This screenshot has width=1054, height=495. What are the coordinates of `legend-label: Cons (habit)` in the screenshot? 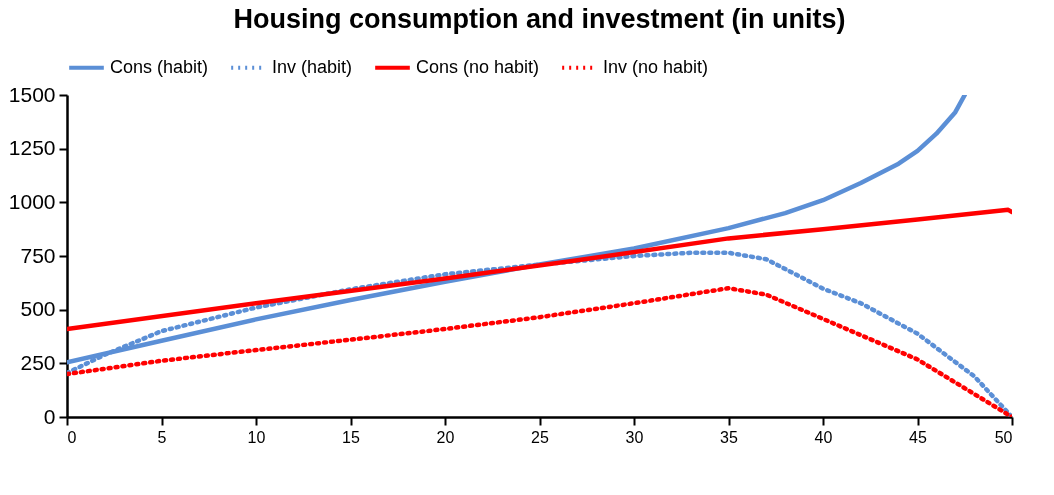 It's located at (159, 66).